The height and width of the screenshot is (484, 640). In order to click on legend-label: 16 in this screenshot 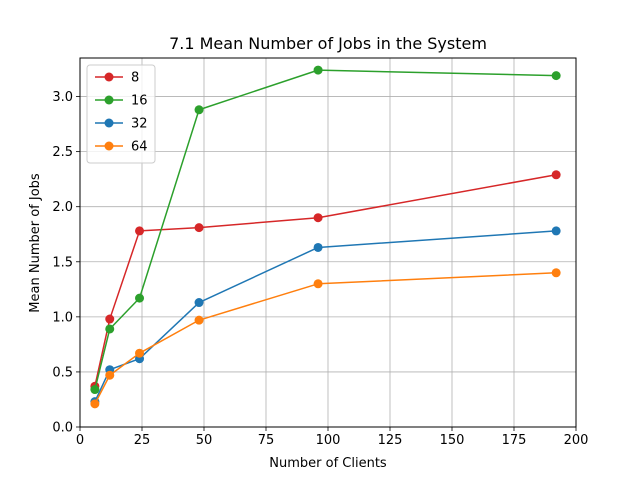, I will do `click(139, 101)`.